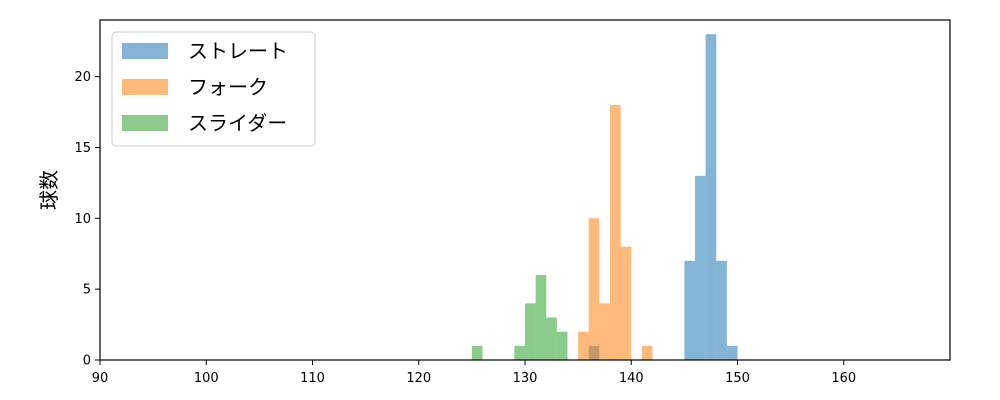  I want to click on legend-label: ストレート, so click(238, 51).